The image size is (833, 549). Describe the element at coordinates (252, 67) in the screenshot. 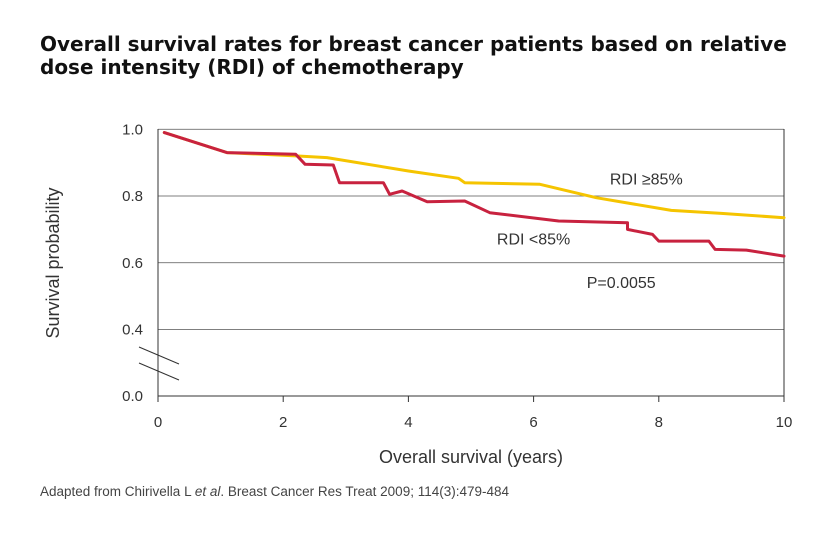

I see `chart-title-line-2: dose intensity (RDI) of chemotherapy` at that location.